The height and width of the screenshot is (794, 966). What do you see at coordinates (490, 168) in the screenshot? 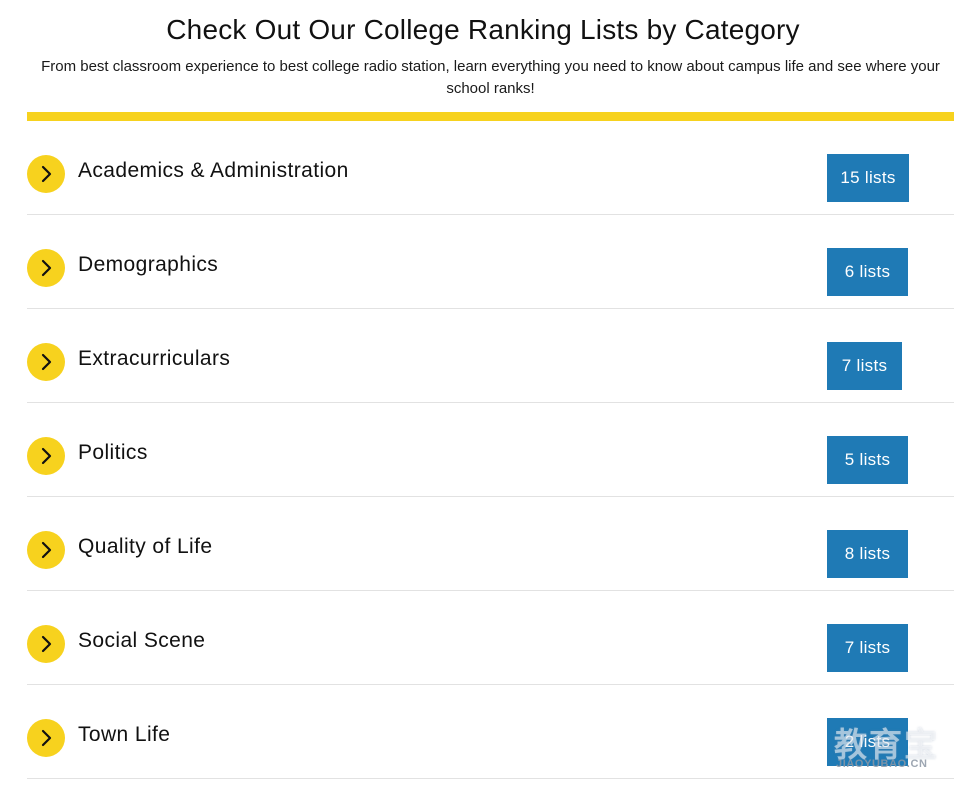
I see `category-row-academics-administration: Academics & Administration 15 lists` at bounding box center [490, 168].